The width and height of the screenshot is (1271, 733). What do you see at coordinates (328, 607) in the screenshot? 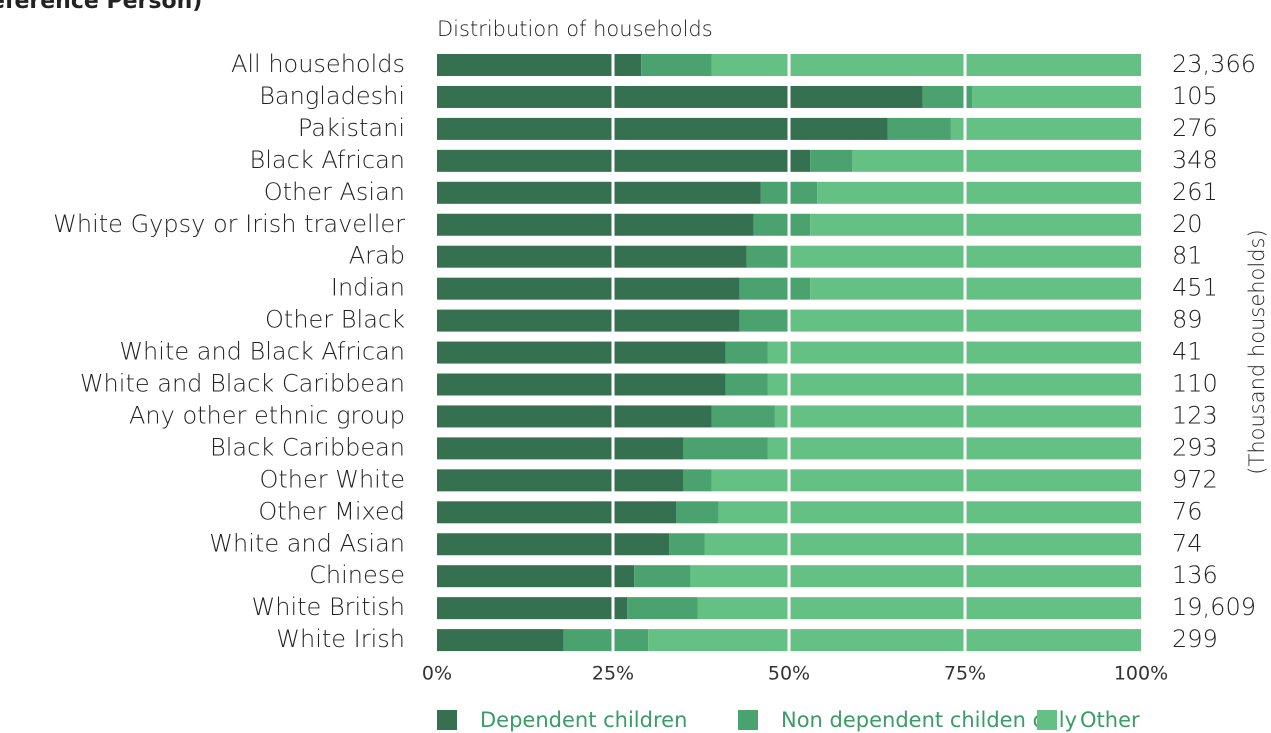
I see `category-label: White British` at bounding box center [328, 607].